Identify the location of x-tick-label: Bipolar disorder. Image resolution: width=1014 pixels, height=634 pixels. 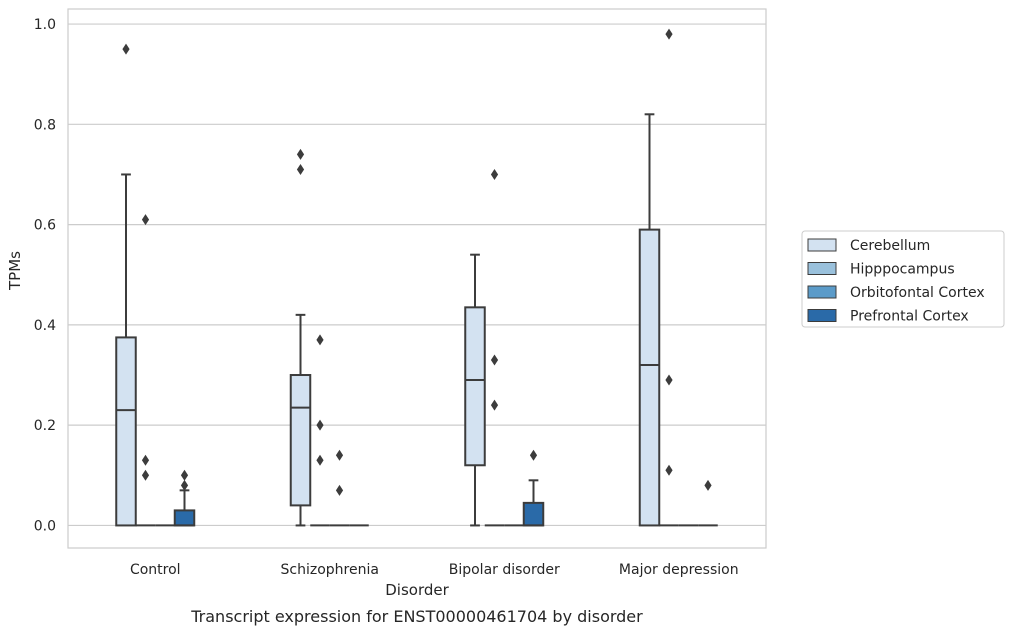
(504, 570).